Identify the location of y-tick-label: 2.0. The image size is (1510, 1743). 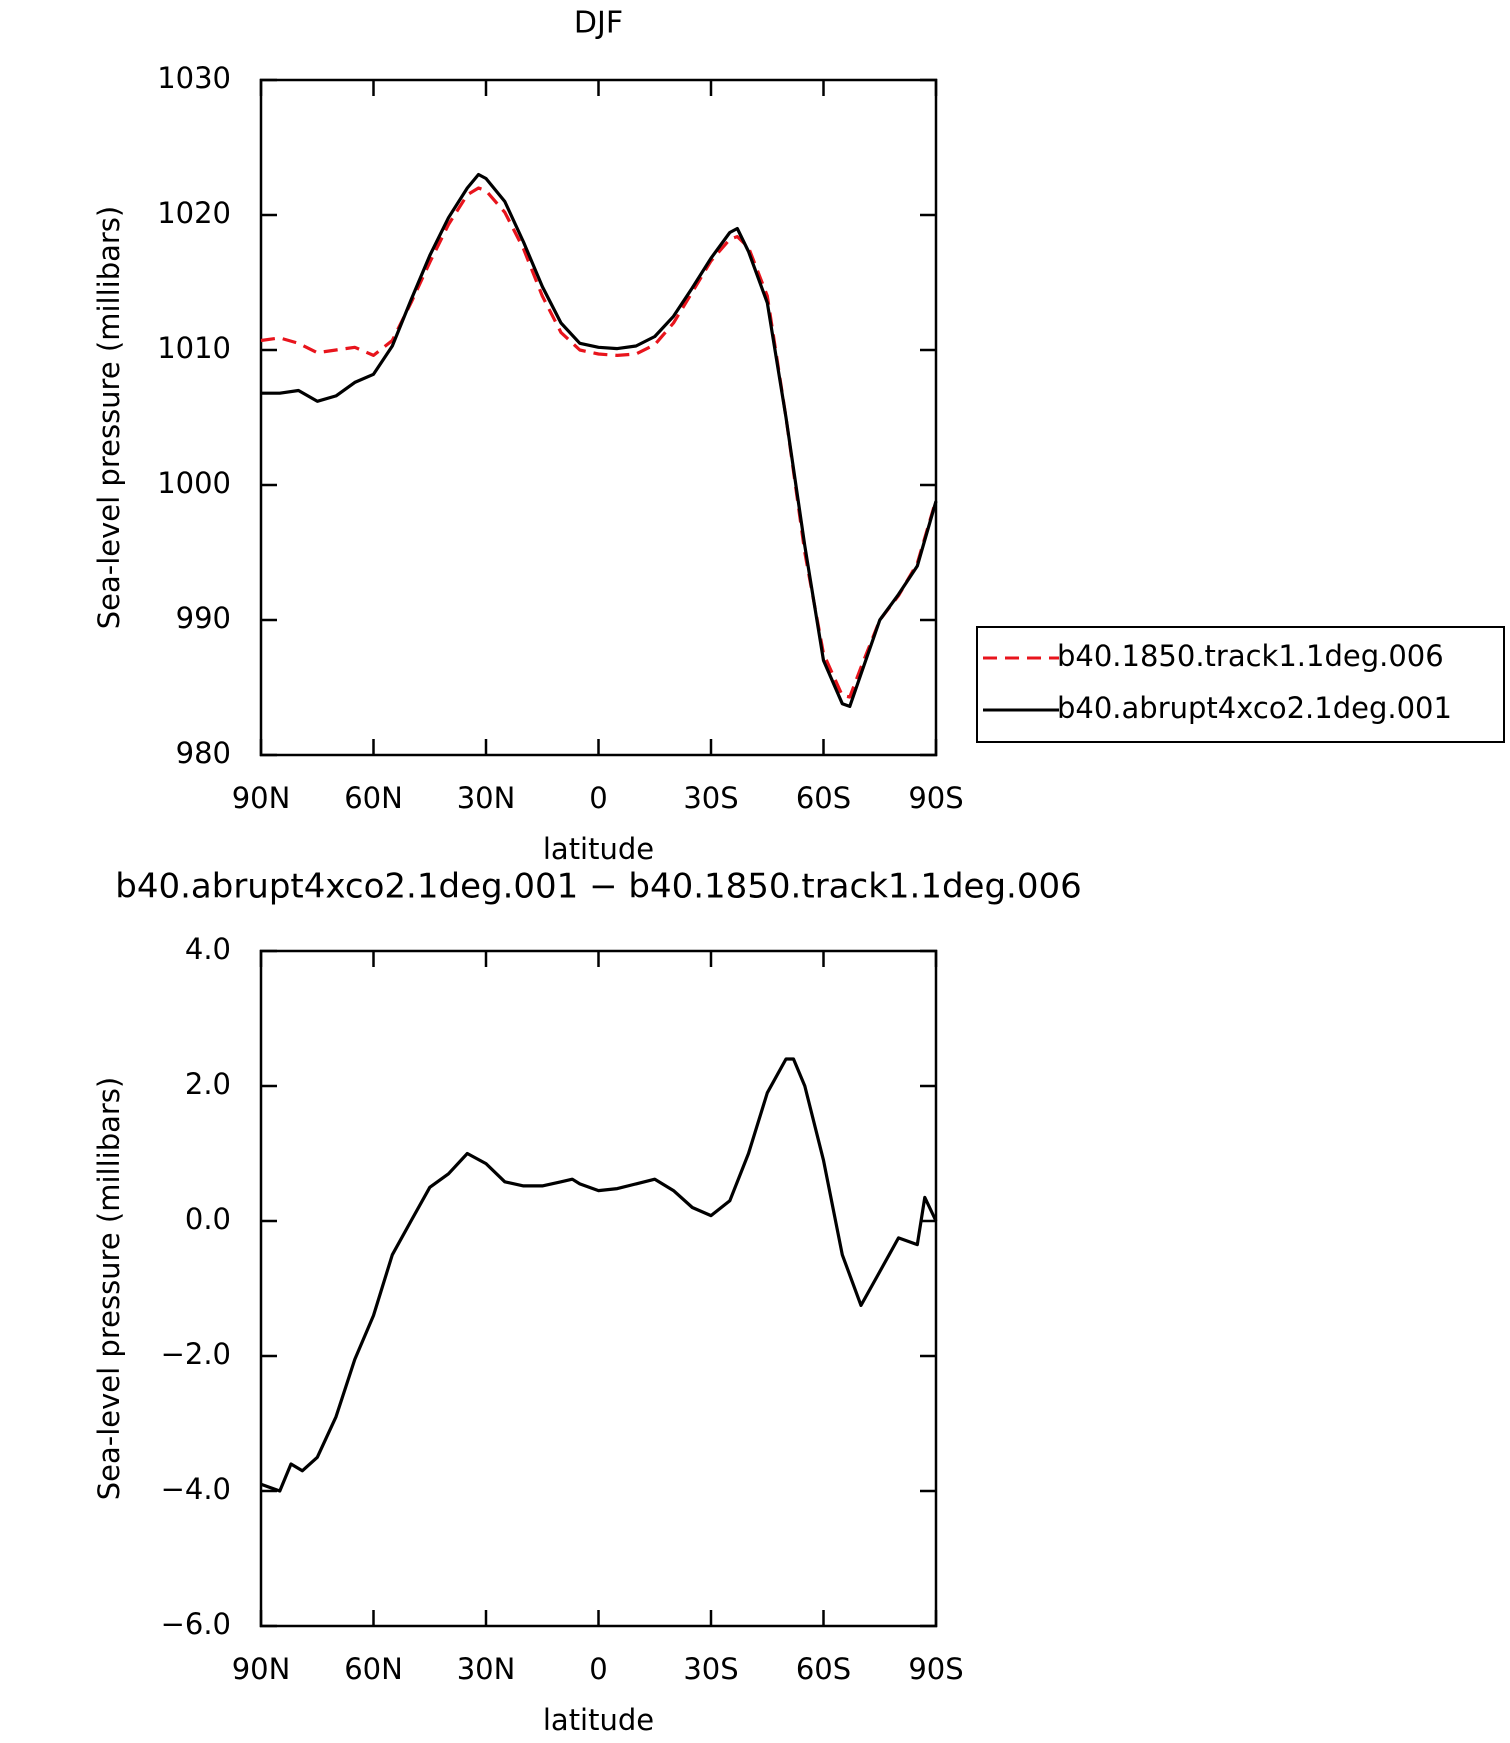
(208, 1084).